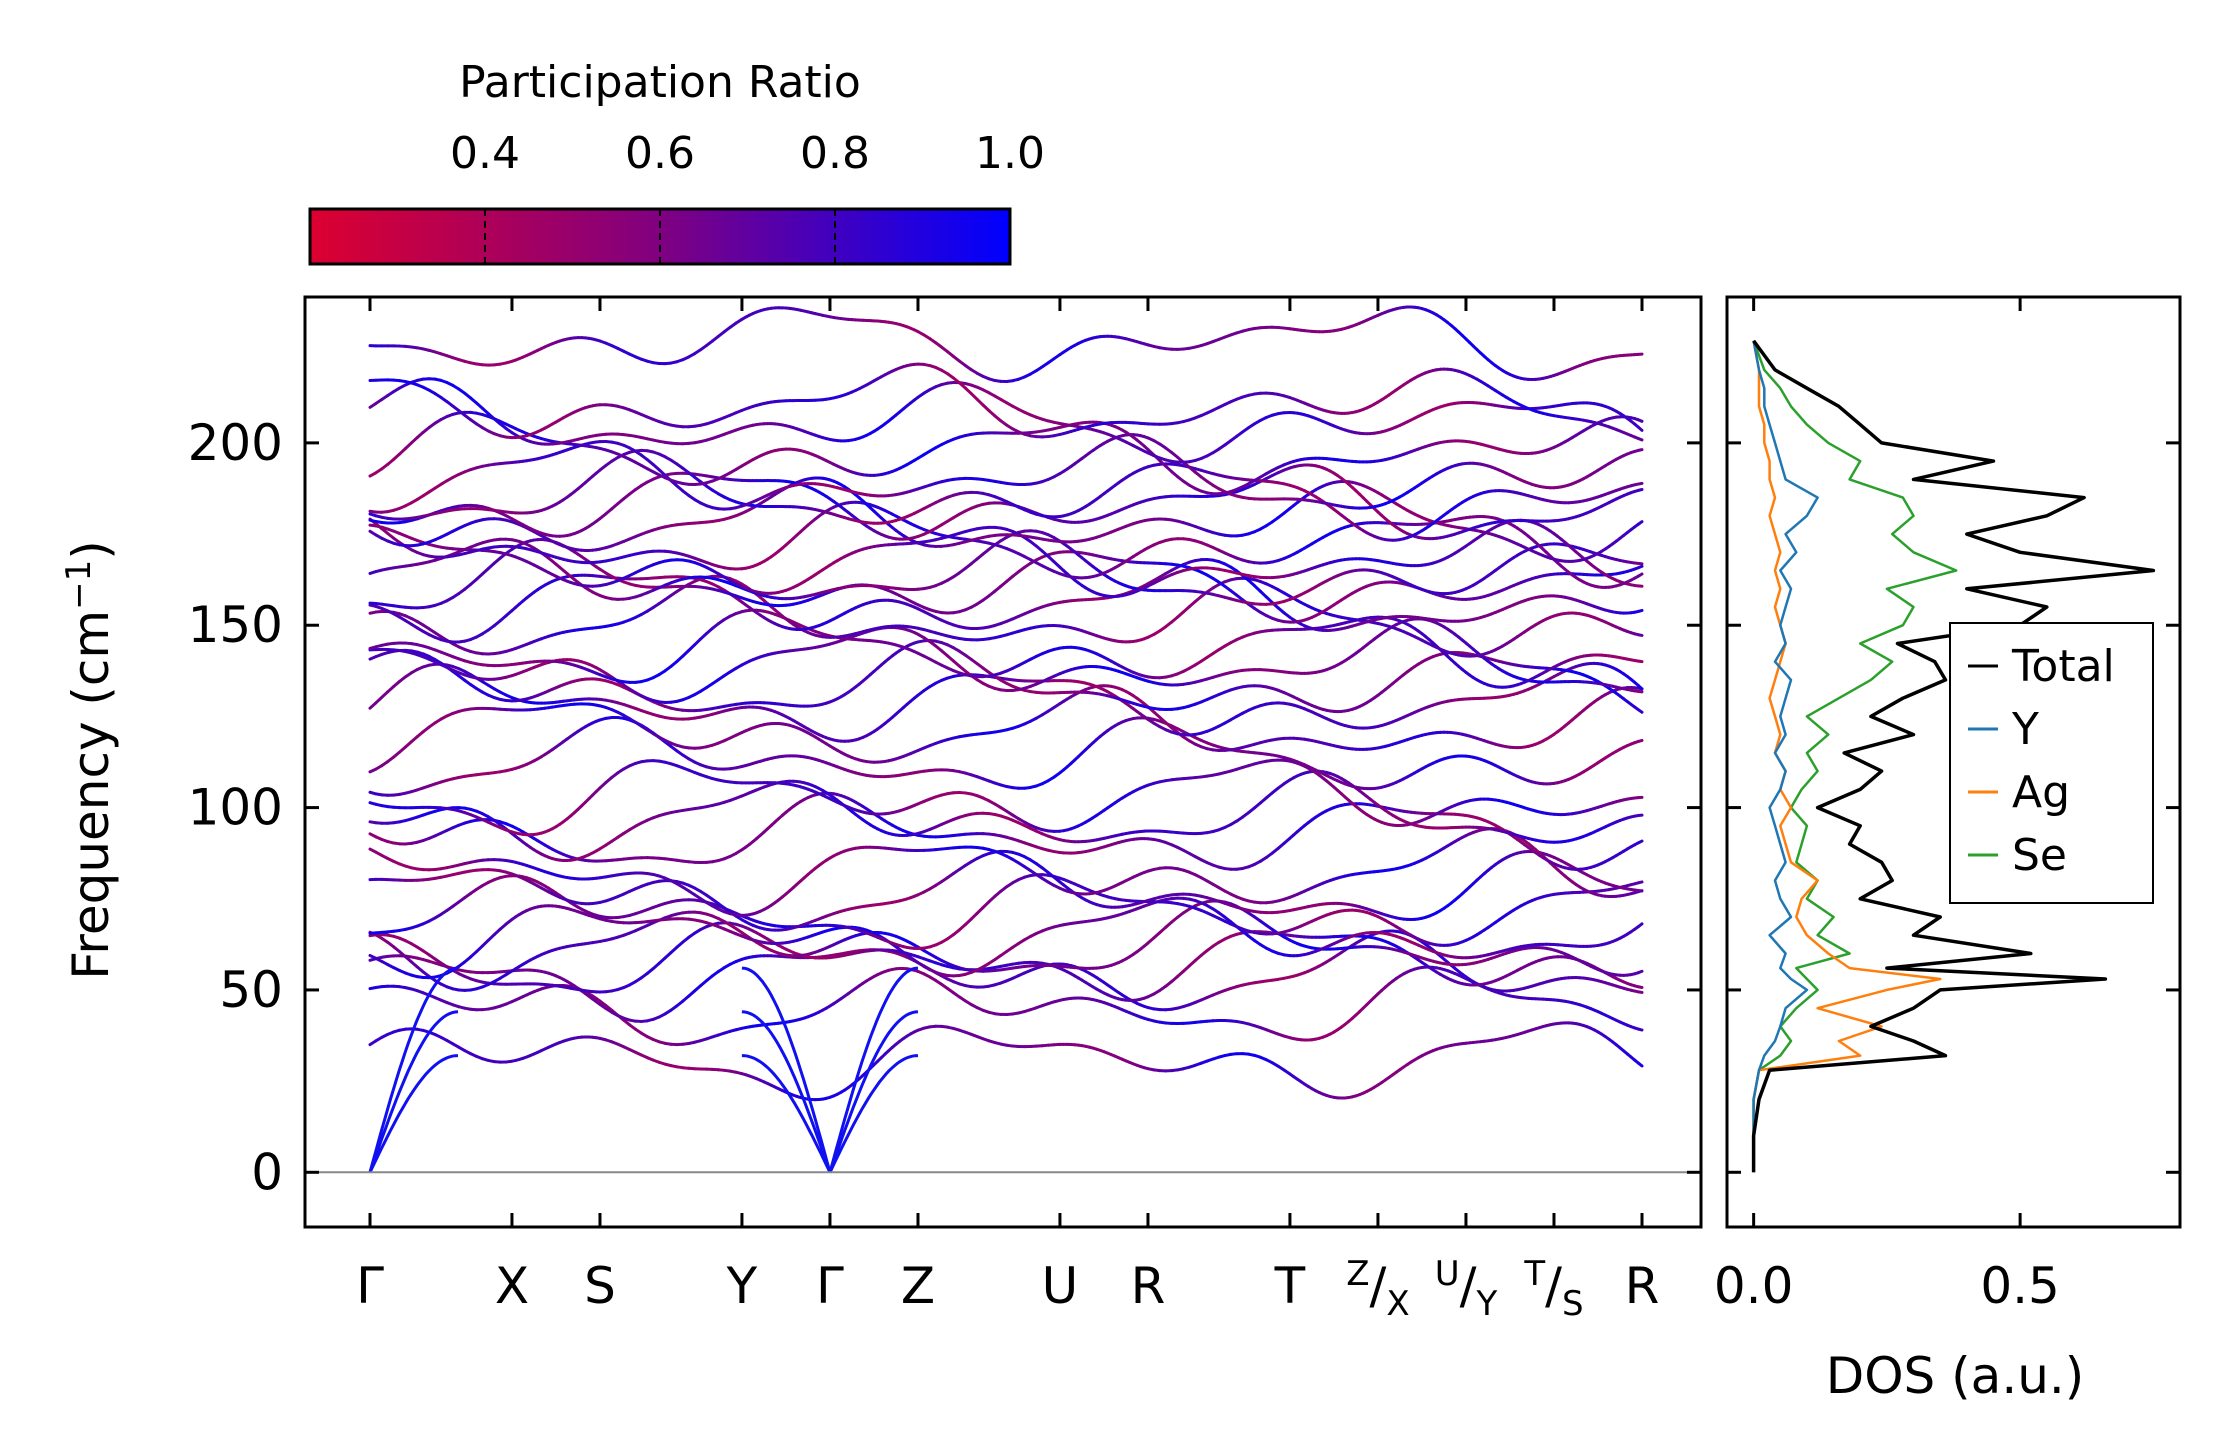 The width and height of the screenshot is (2222, 1455). What do you see at coordinates (660, 153) in the screenshot?
I see `colorbar-tick-label: 0.6` at bounding box center [660, 153].